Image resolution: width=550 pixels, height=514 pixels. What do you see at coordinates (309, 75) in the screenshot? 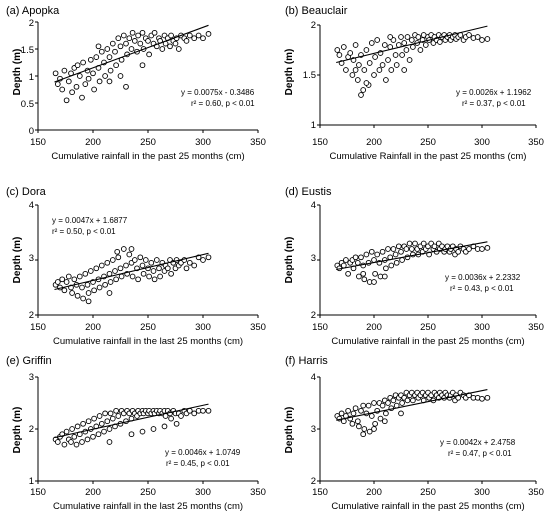
I see `y-tick-label: 1.5` at bounding box center [309, 75].